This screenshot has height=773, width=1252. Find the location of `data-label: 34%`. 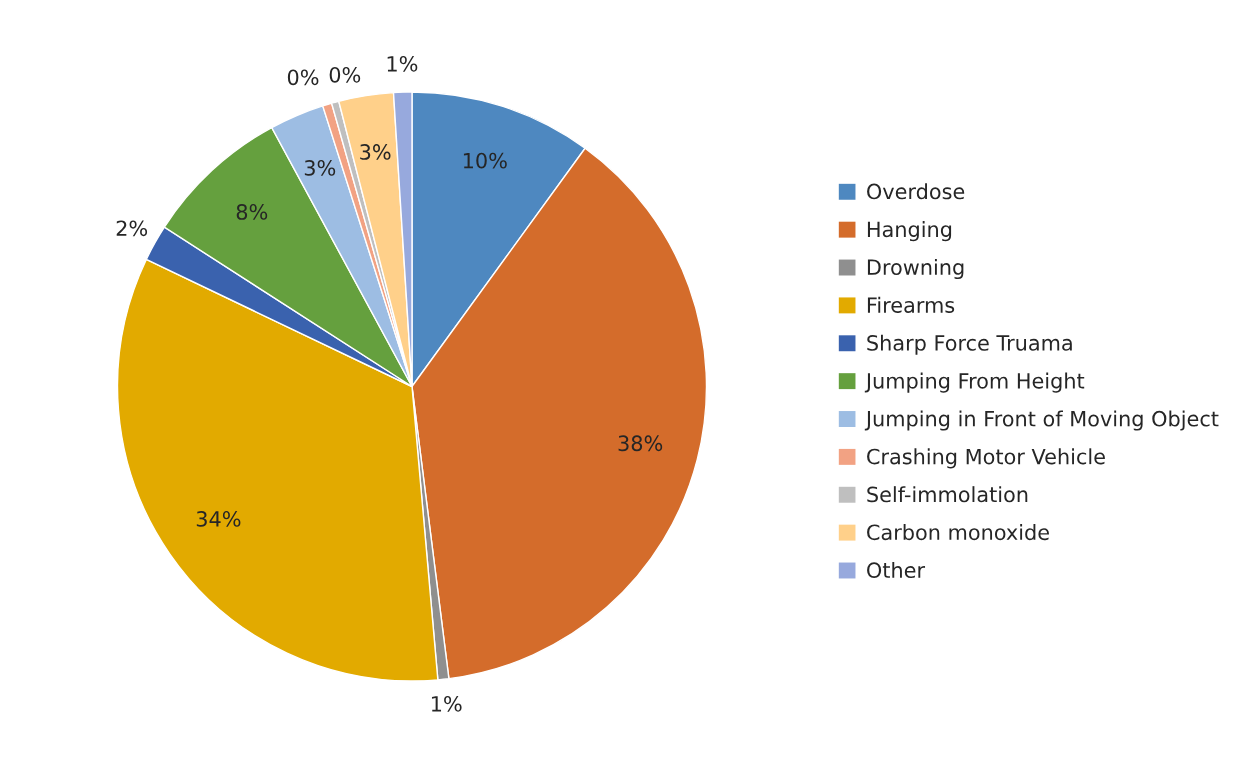

data-label: 34% is located at coordinates (218, 519).